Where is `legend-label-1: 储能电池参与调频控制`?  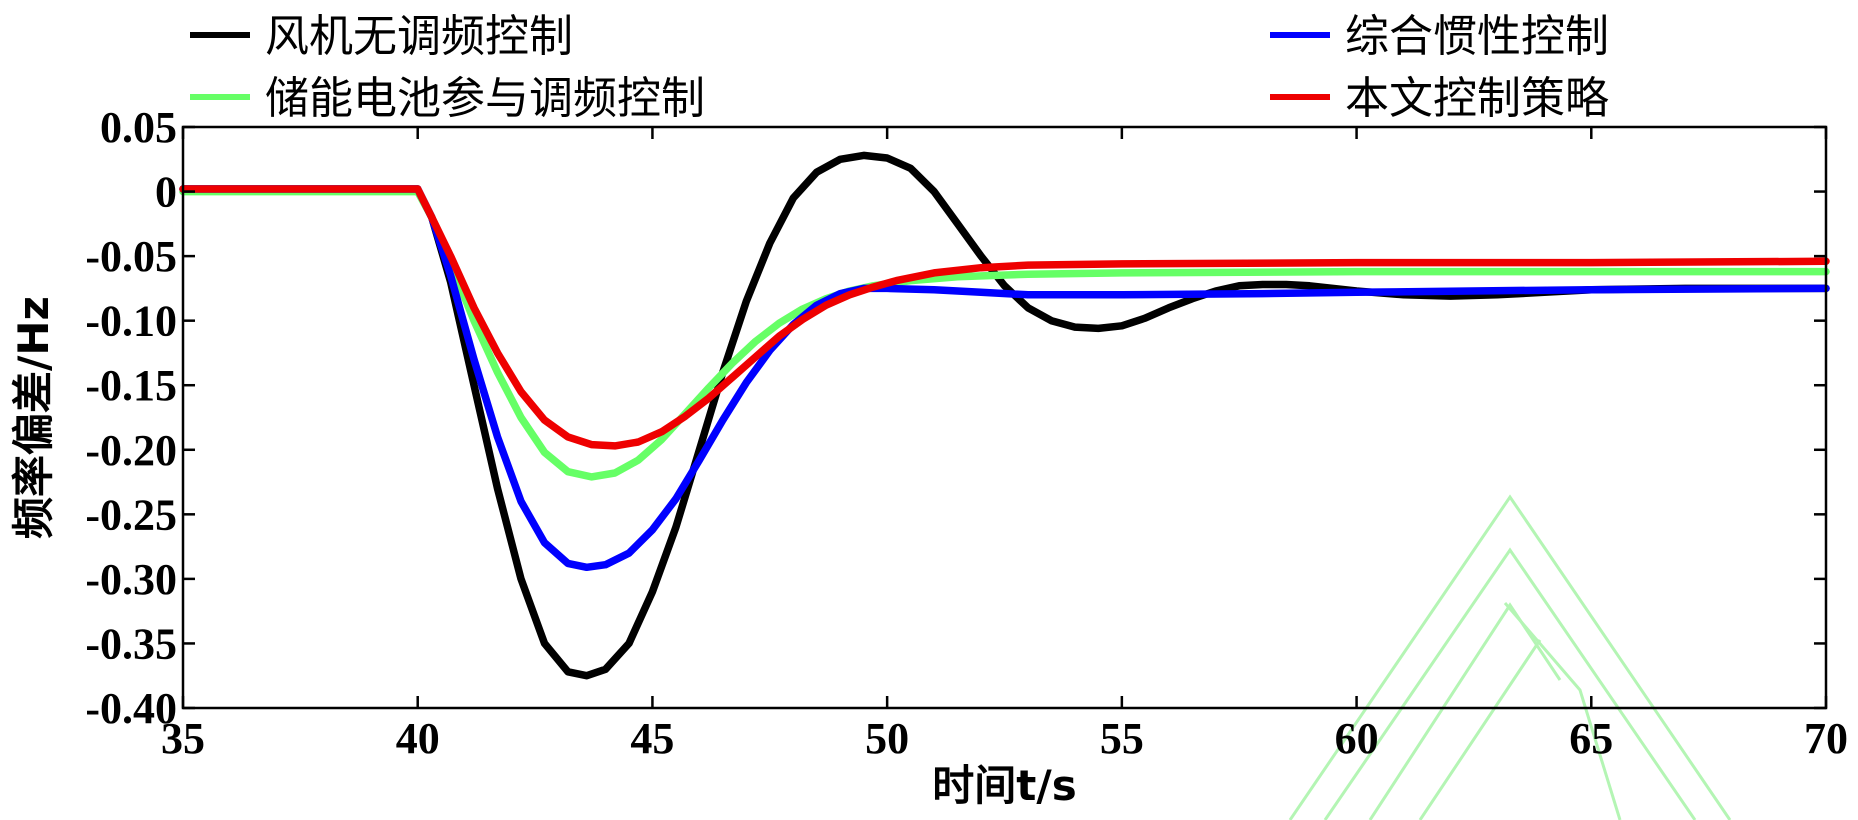
legend-label-1: 储能电池参与调频控制 is located at coordinates (485, 98).